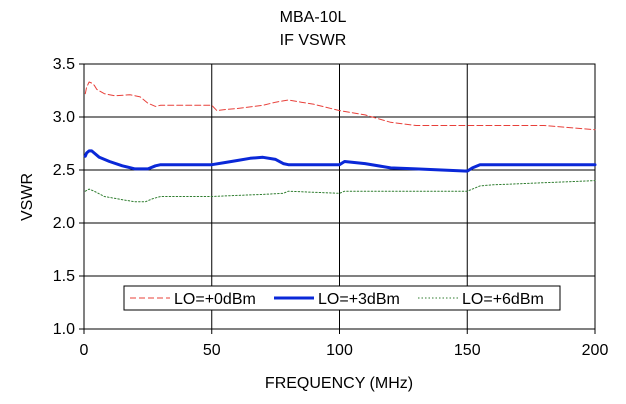 This screenshot has height=404, width=626. What do you see at coordinates (339, 350) in the screenshot?
I see `x-tick-label: 100` at bounding box center [339, 350].